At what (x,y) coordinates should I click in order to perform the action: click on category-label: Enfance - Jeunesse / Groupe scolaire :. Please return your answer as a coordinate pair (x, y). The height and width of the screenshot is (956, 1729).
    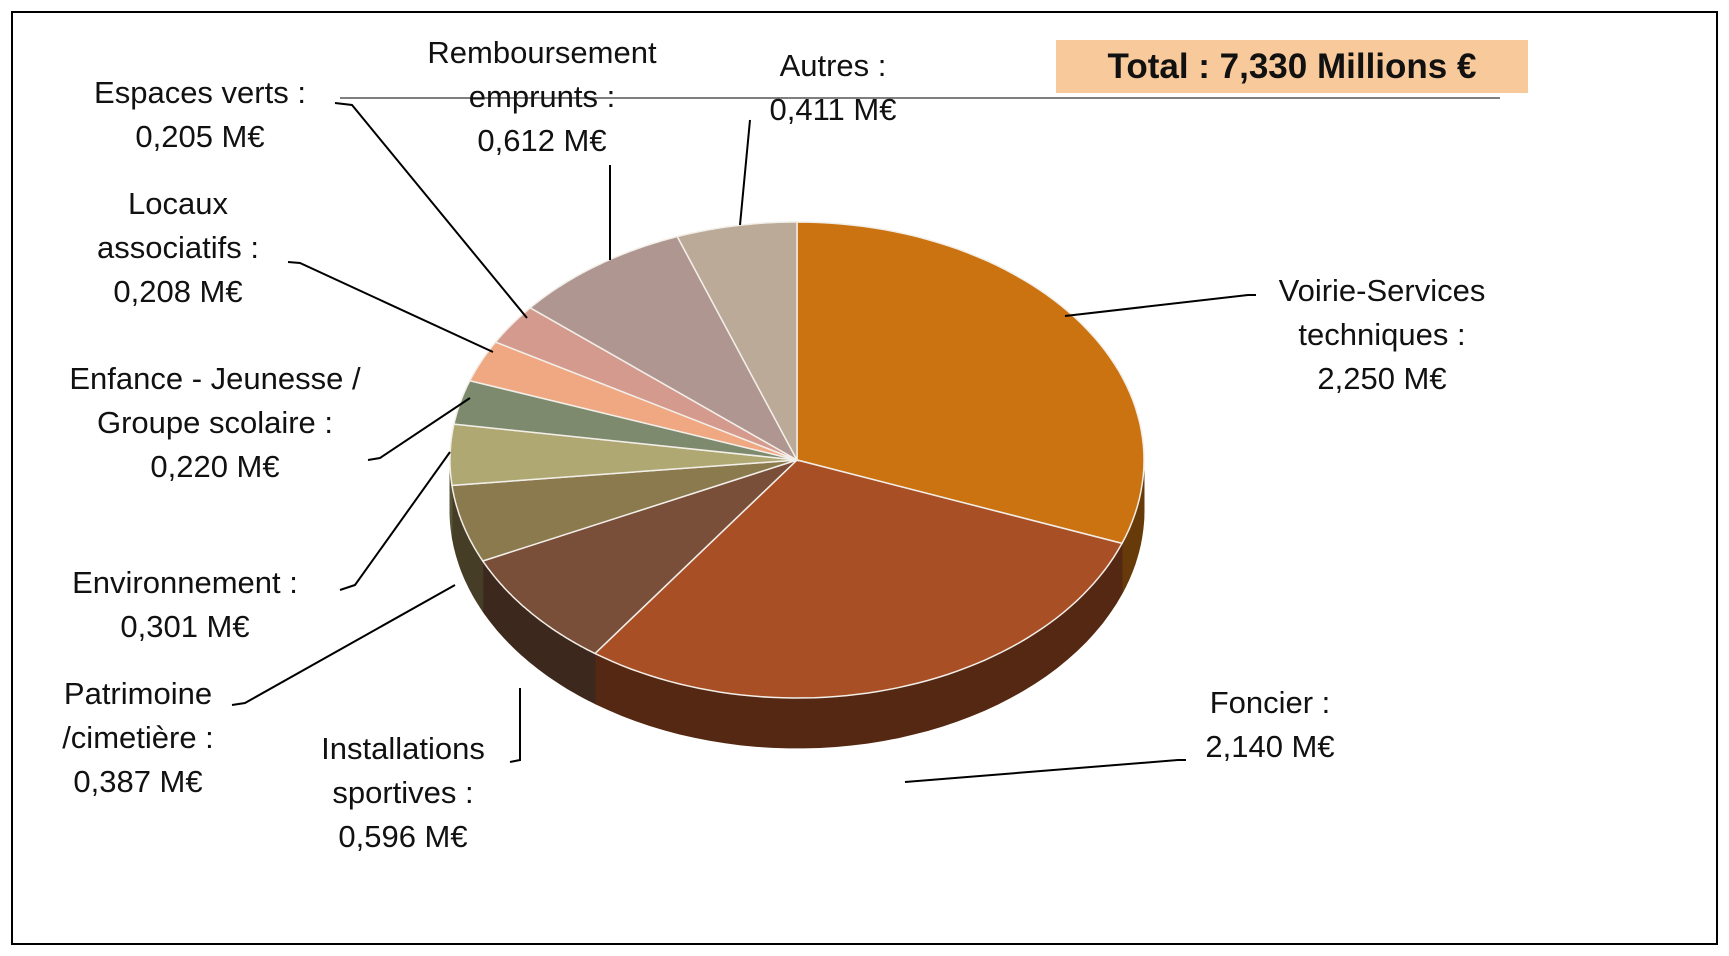
    Looking at the image, I should click on (215, 400).